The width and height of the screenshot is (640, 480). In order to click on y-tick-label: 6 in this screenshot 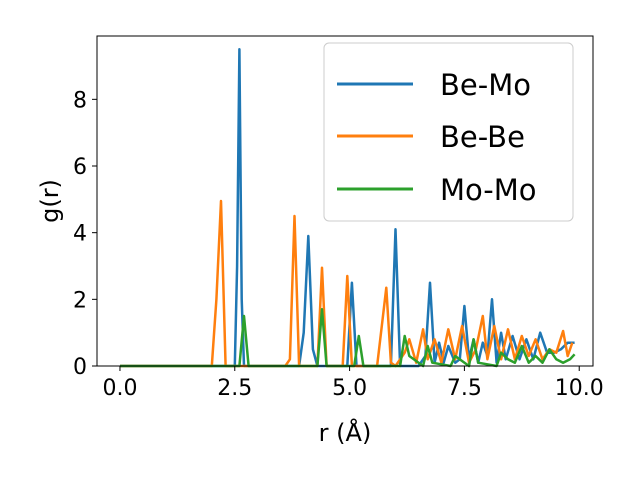, I will do `click(80, 167)`.